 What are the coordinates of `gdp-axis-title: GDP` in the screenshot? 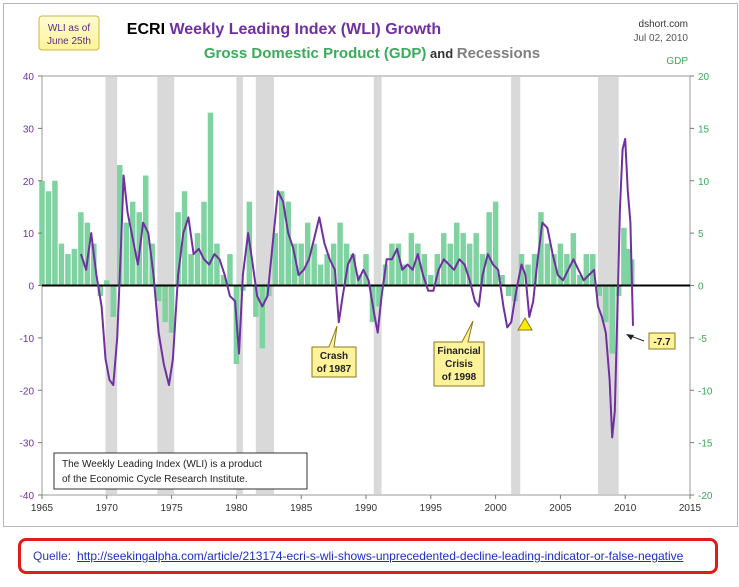 It's located at (677, 61).